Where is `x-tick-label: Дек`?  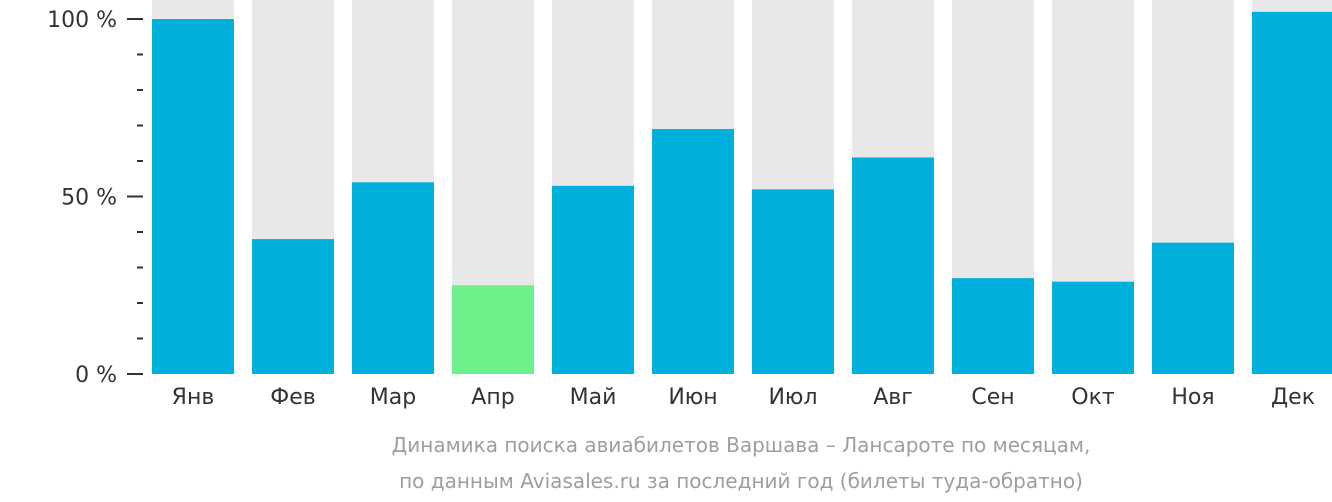 x-tick-label: Дек is located at coordinates (1293, 397).